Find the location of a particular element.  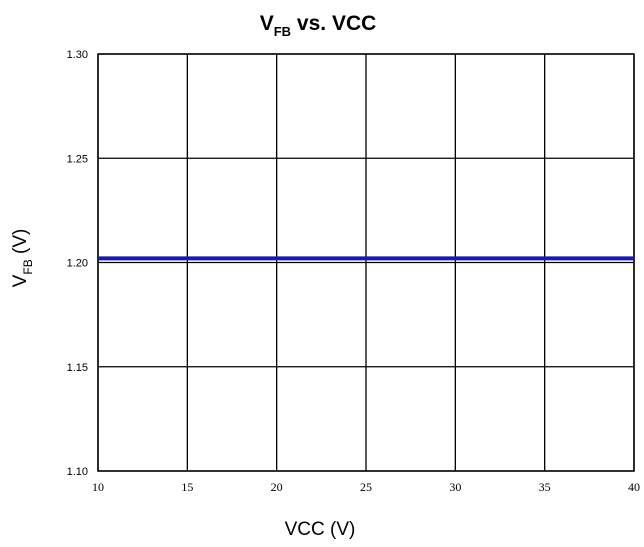

x-tick-label-0: 10 is located at coordinates (98, 487).